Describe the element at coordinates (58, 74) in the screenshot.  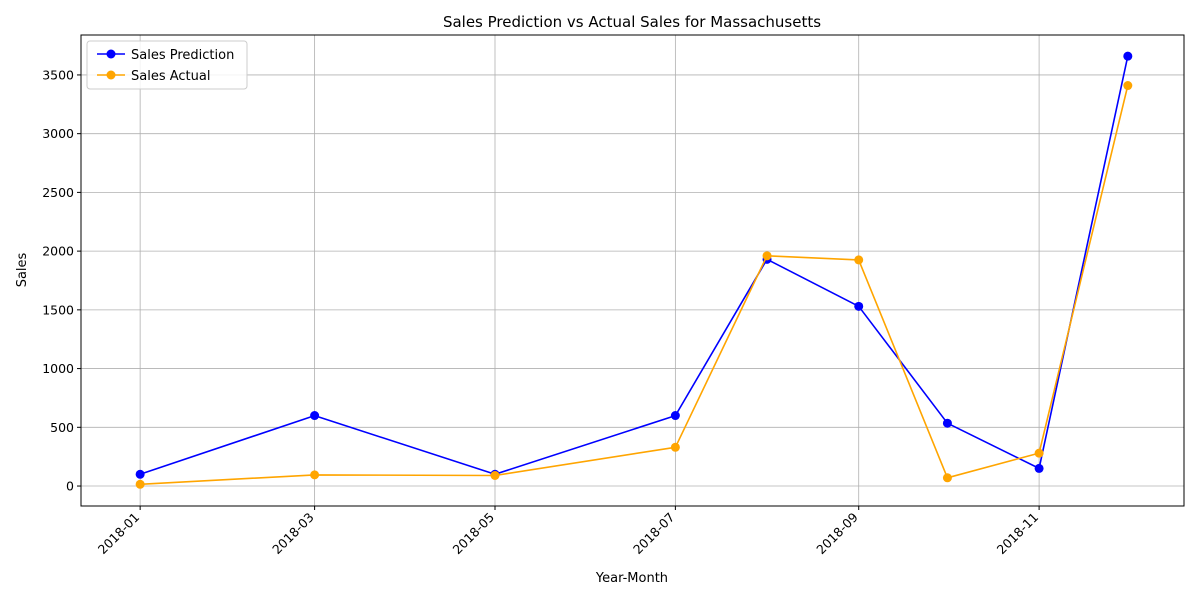
I see `y-tick-label: 3500` at that location.